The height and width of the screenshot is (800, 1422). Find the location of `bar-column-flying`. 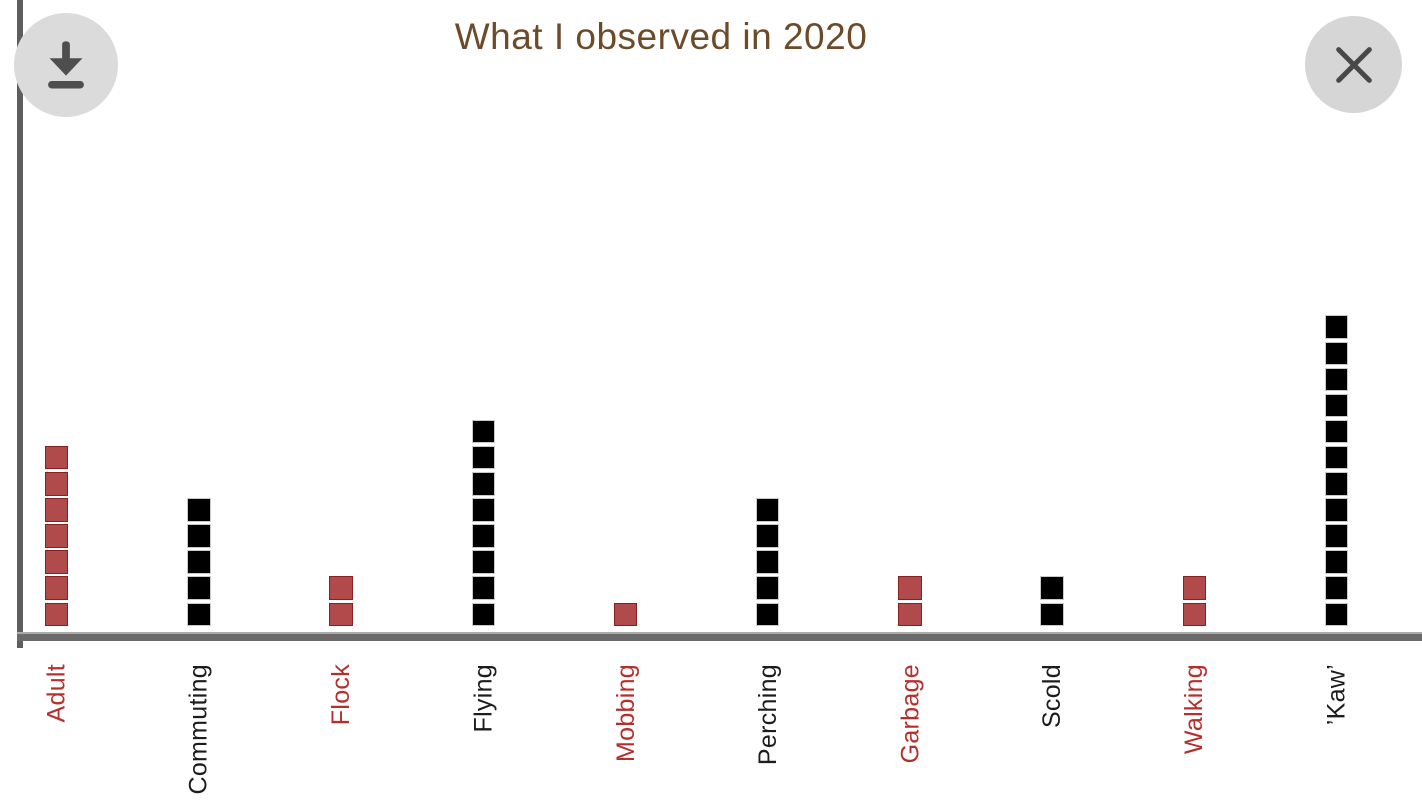

bar-column-flying is located at coordinates (483, 522).